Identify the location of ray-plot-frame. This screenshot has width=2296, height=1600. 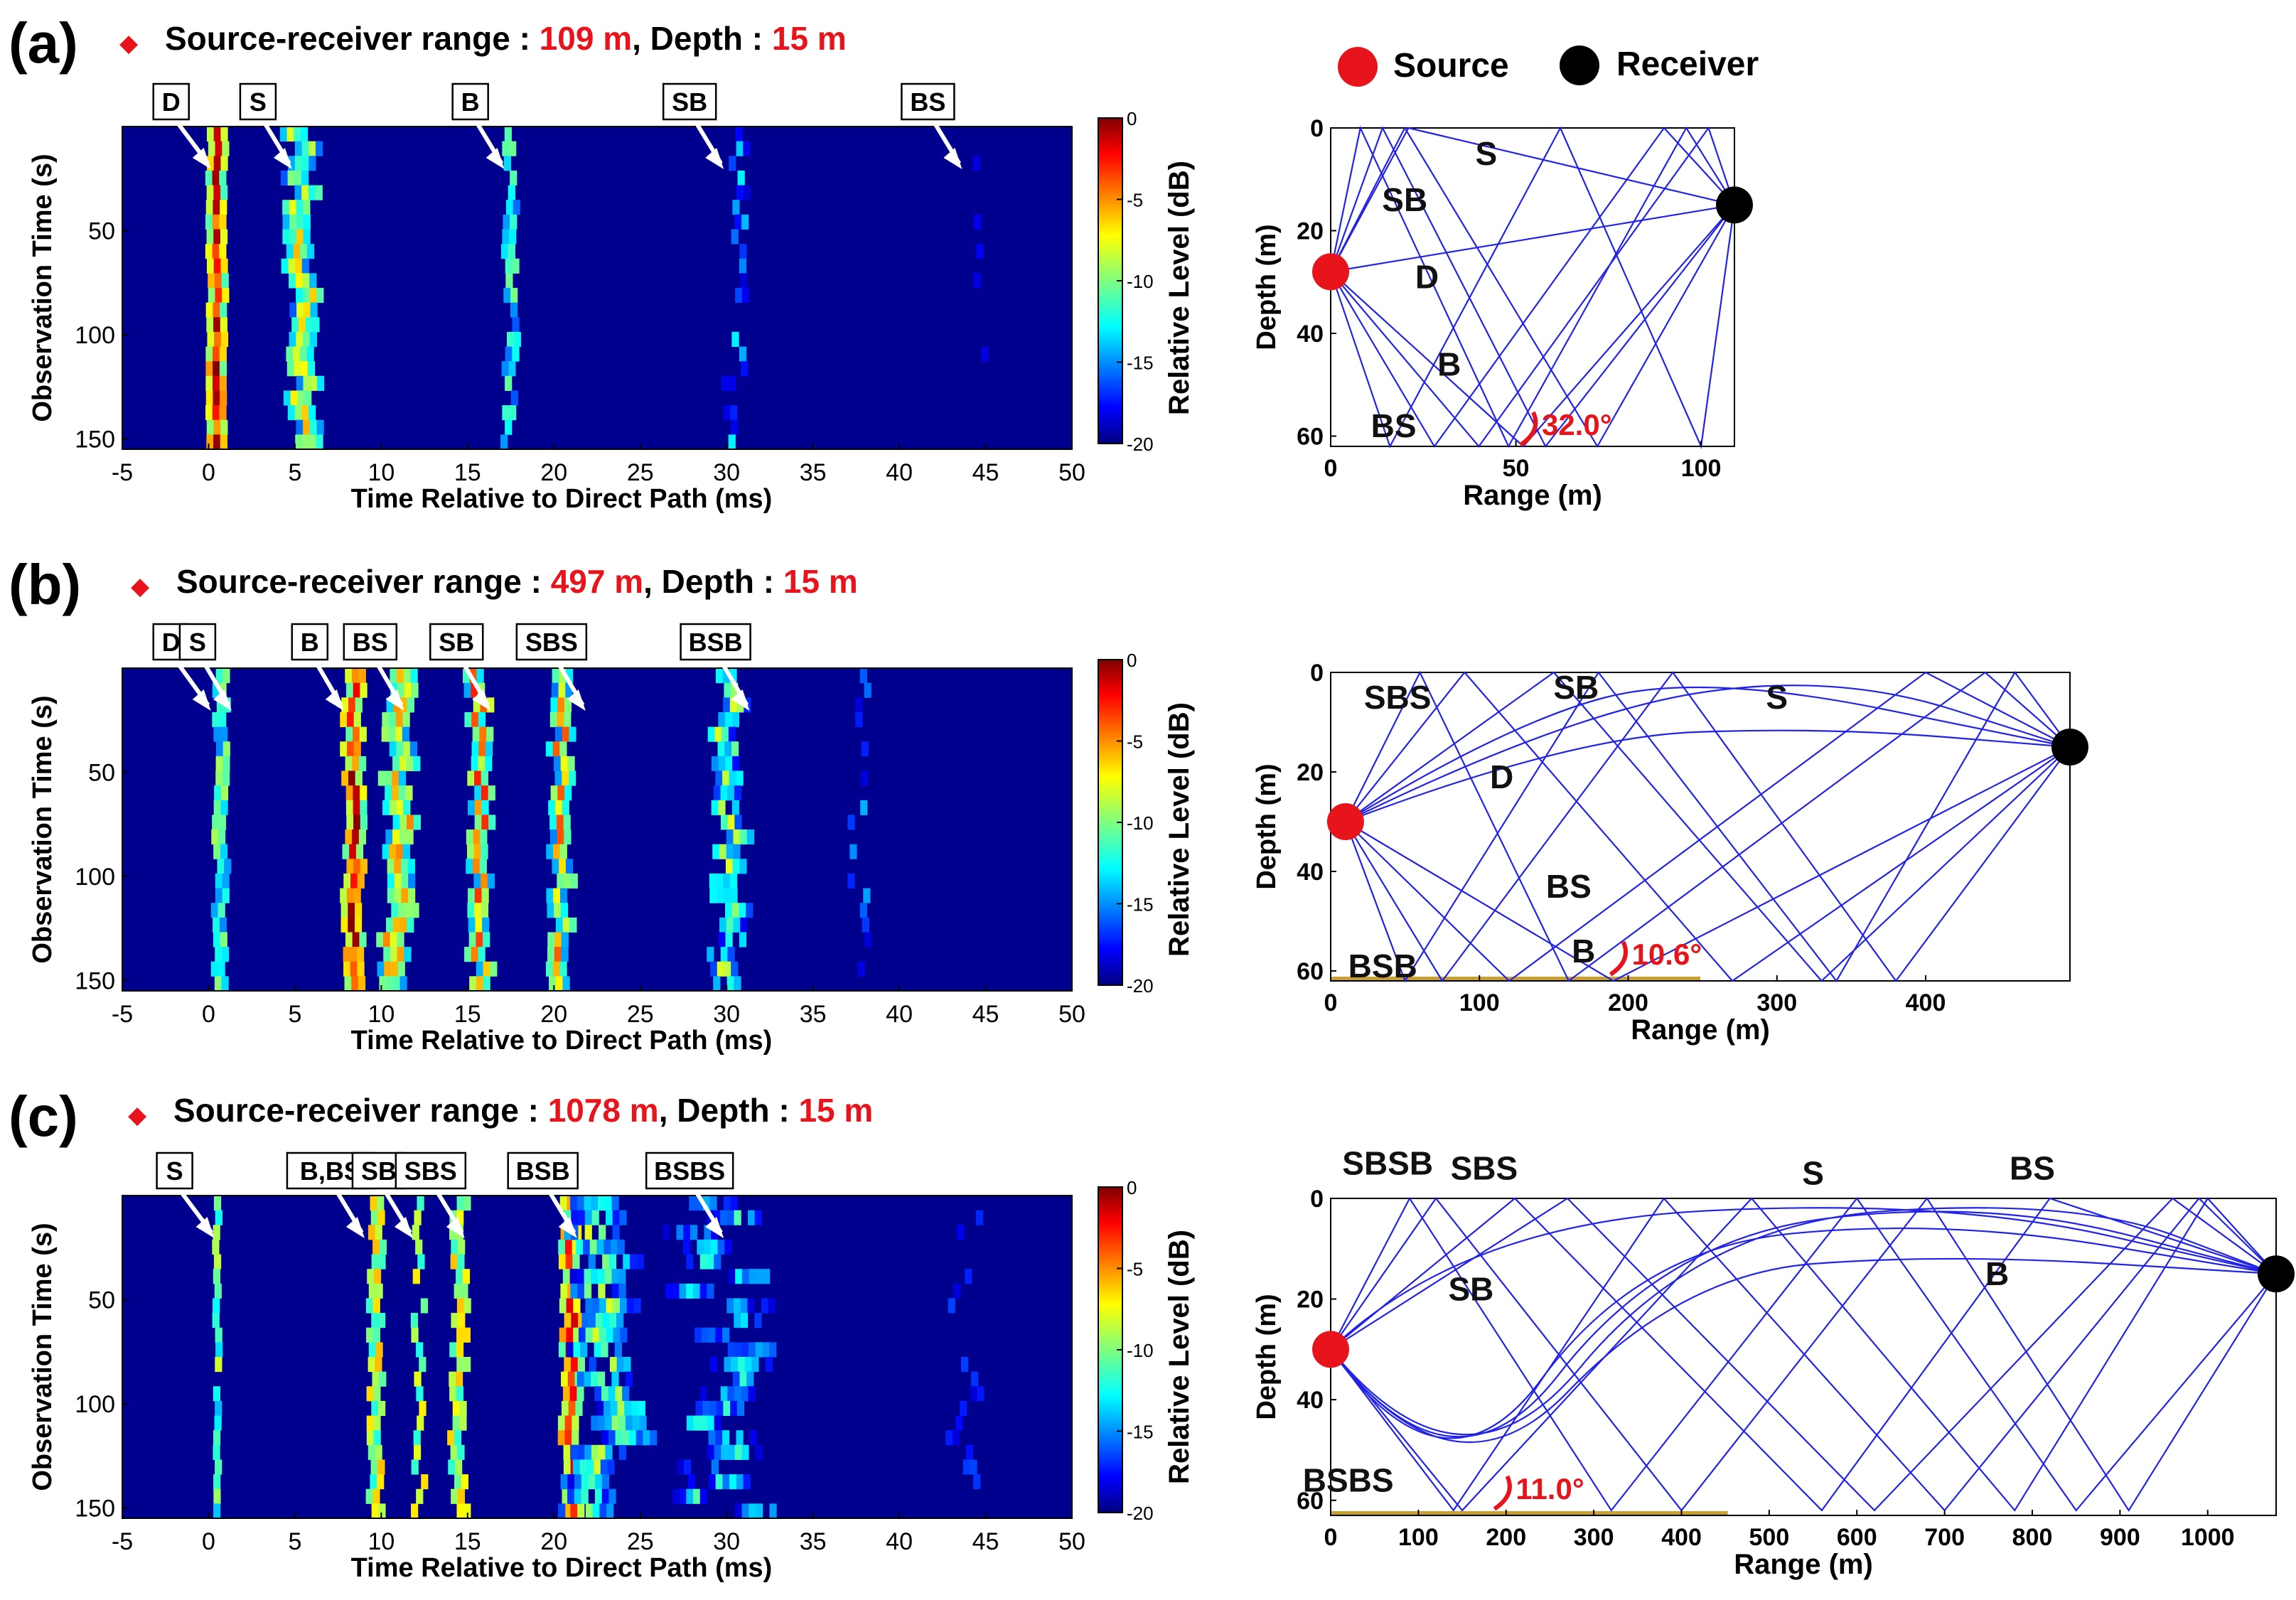
(1803, 1357).